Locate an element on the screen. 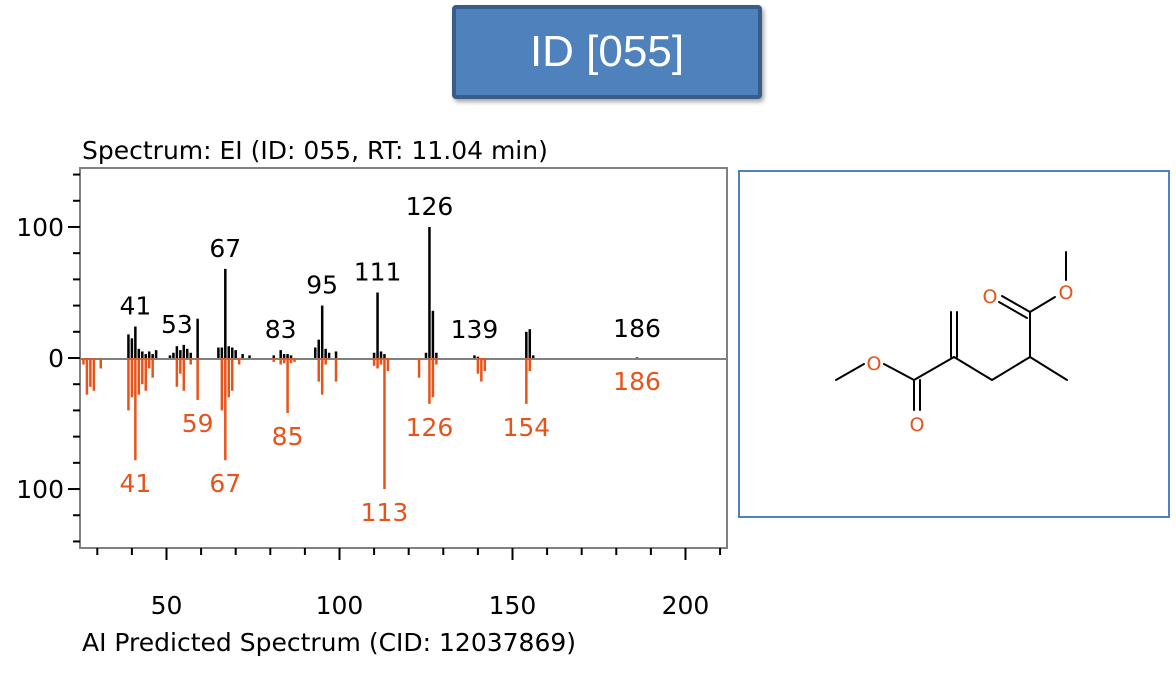  measured-peak-label: 53 is located at coordinates (177, 324).